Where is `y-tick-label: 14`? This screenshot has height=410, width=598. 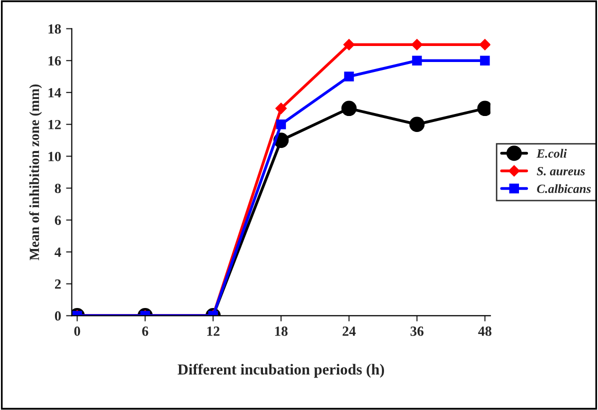 y-tick-label: 14 is located at coordinates (55, 93).